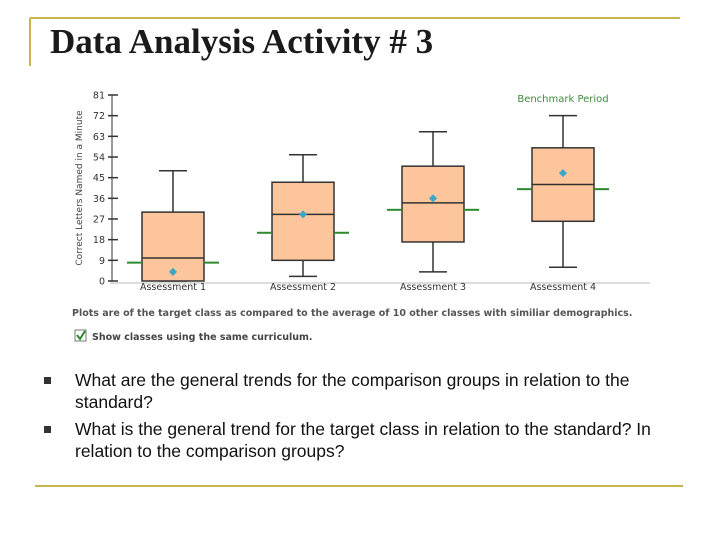  Describe the element at coordinates (102, 282) in the screenshot. I see `y-tick-label: 0` at that location.